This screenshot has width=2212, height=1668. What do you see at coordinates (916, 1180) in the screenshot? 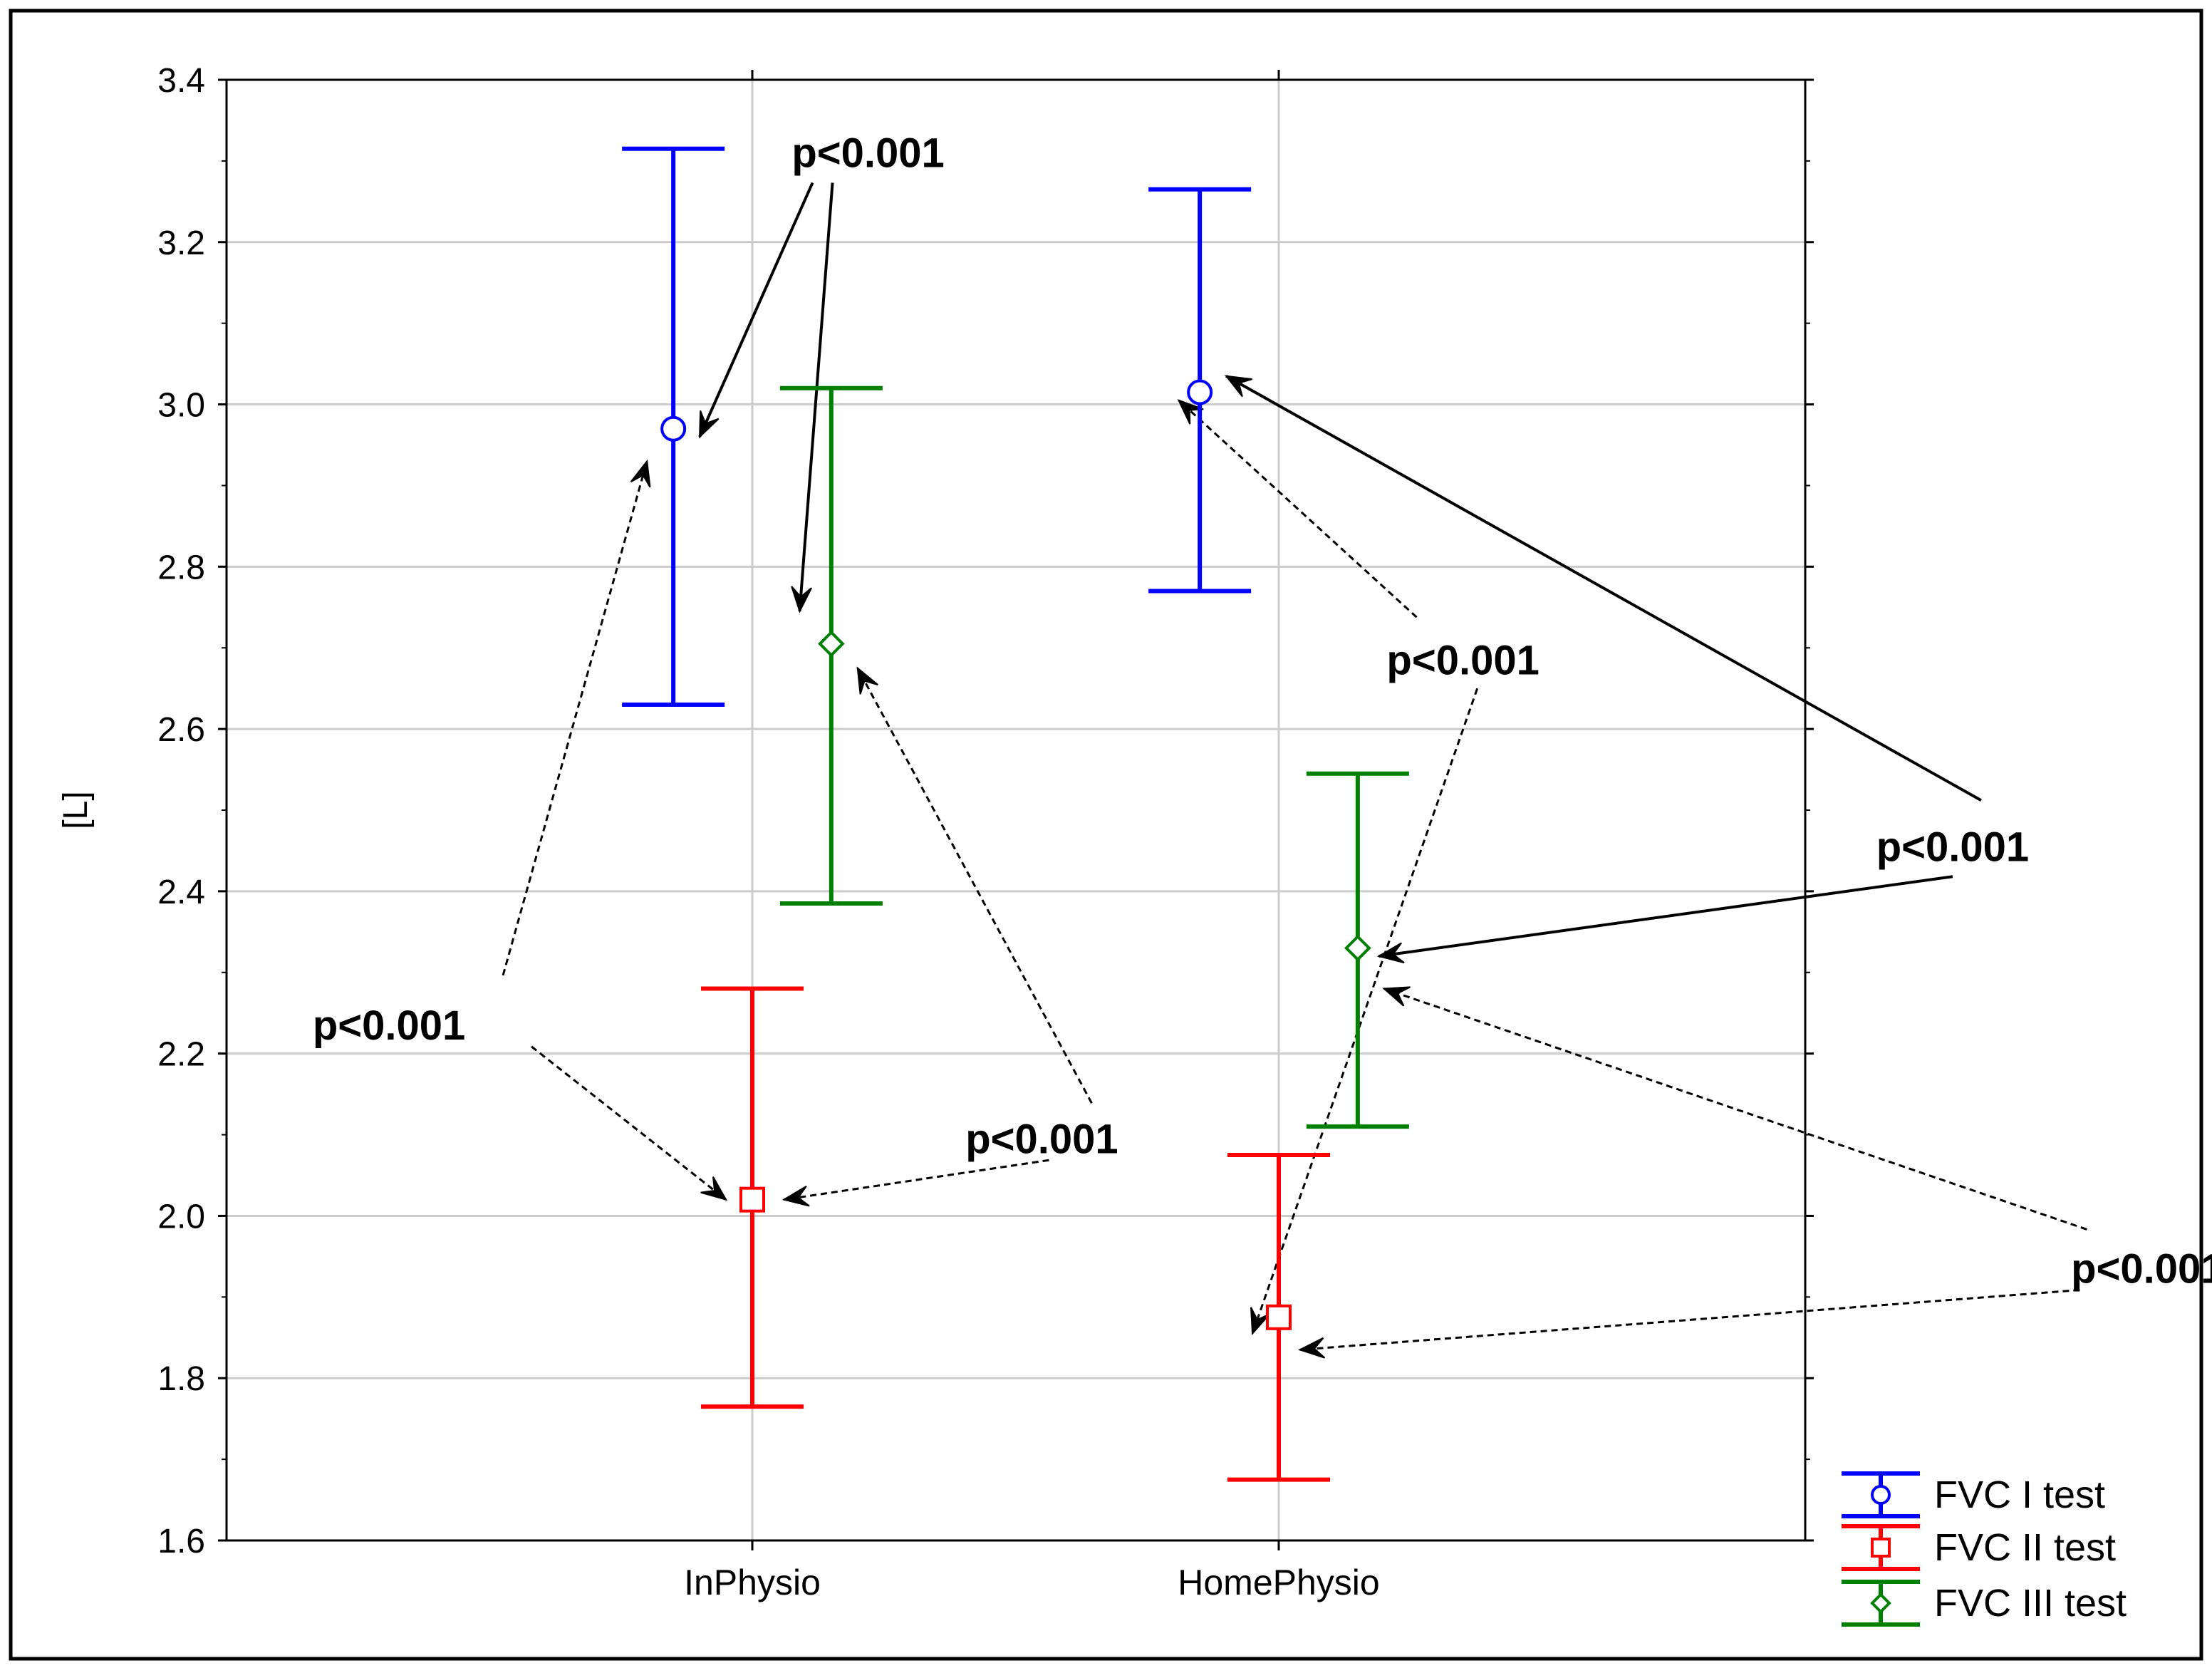
I see `arrow-3a-shaft` at bounding box center [916, 1180].